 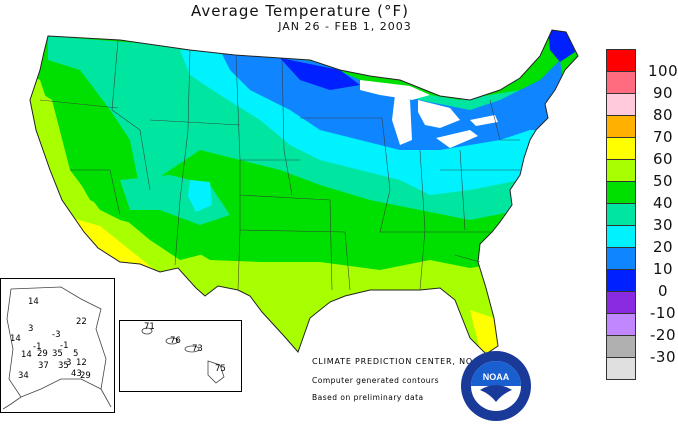 What do you see at coordinates (663, 357) in the screenshot?
I see `legend-label: -30` at bounding box center [663, 357].